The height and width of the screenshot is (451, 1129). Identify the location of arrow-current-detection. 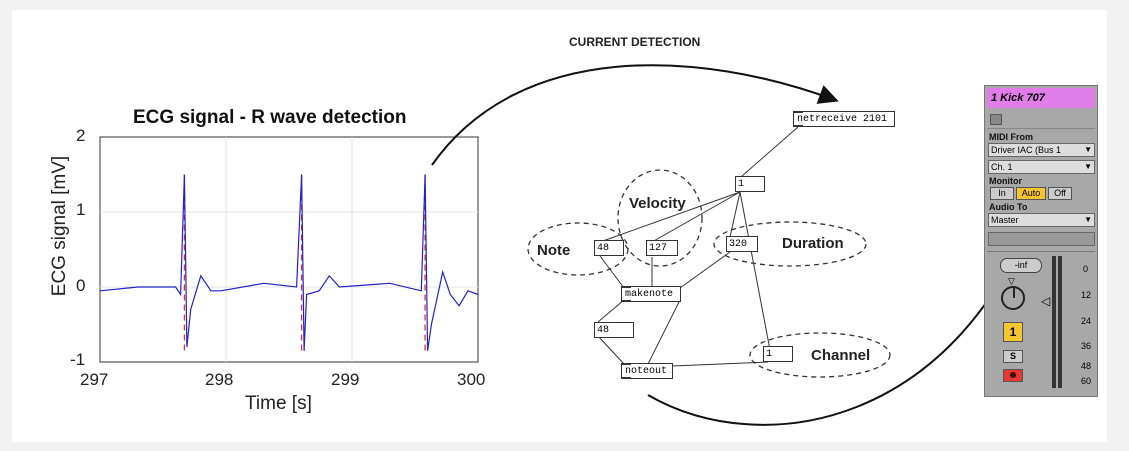
(635, 115).